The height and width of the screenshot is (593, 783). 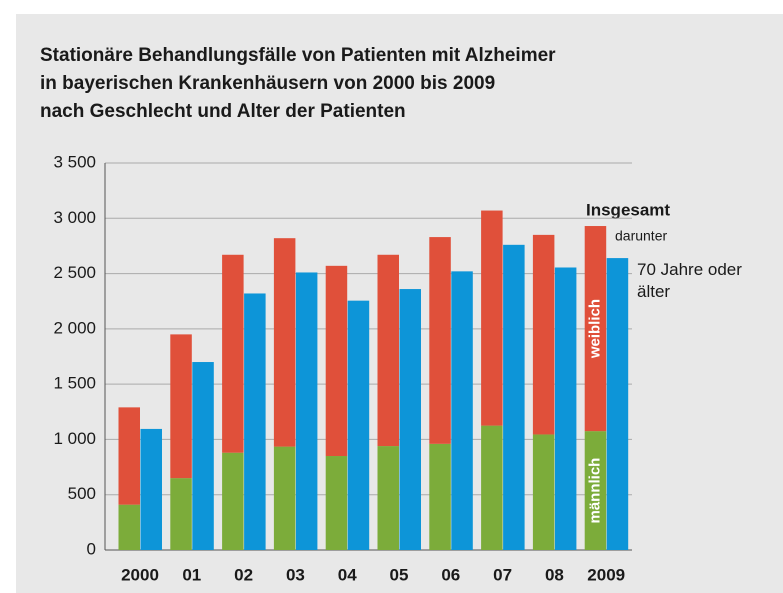 I want to click on x-tick-label: 2000, so click(x=140, y=574).